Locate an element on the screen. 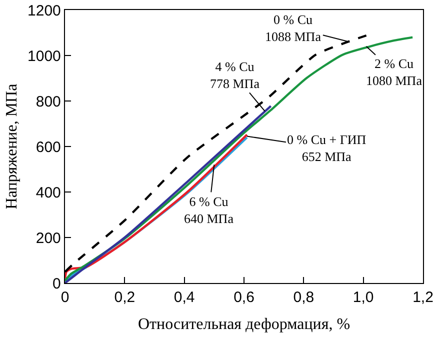 This screenshot has height=342, width=435. y-tick-label: 600 is located at coordinates (48, 147).